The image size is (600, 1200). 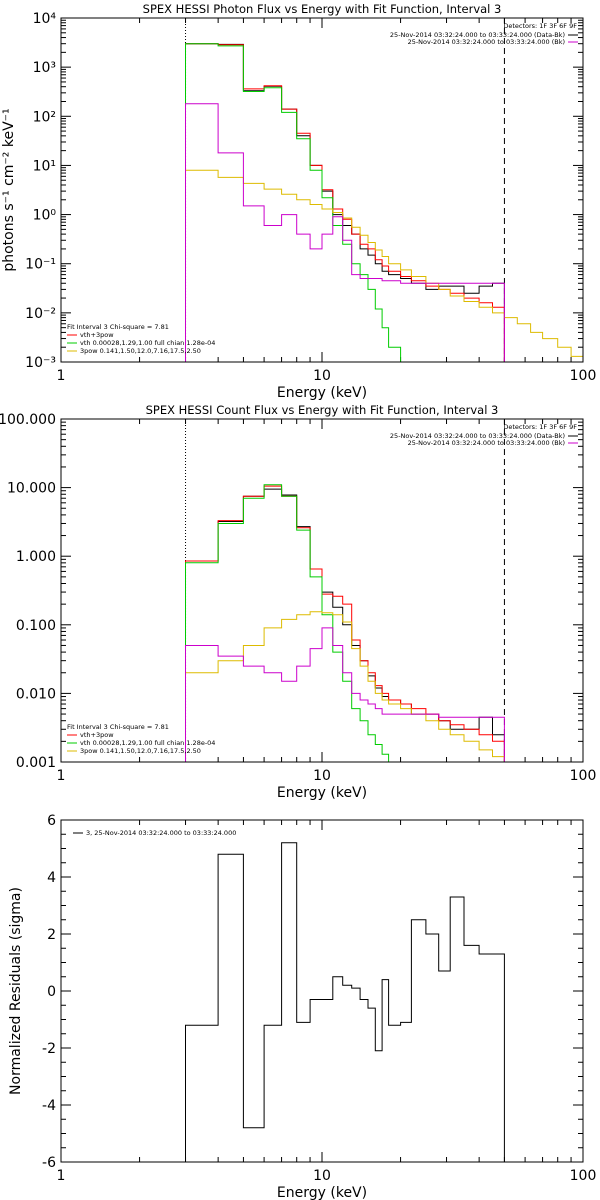 I want to click on y-tick-label: 6, so click(x=51, y=821).